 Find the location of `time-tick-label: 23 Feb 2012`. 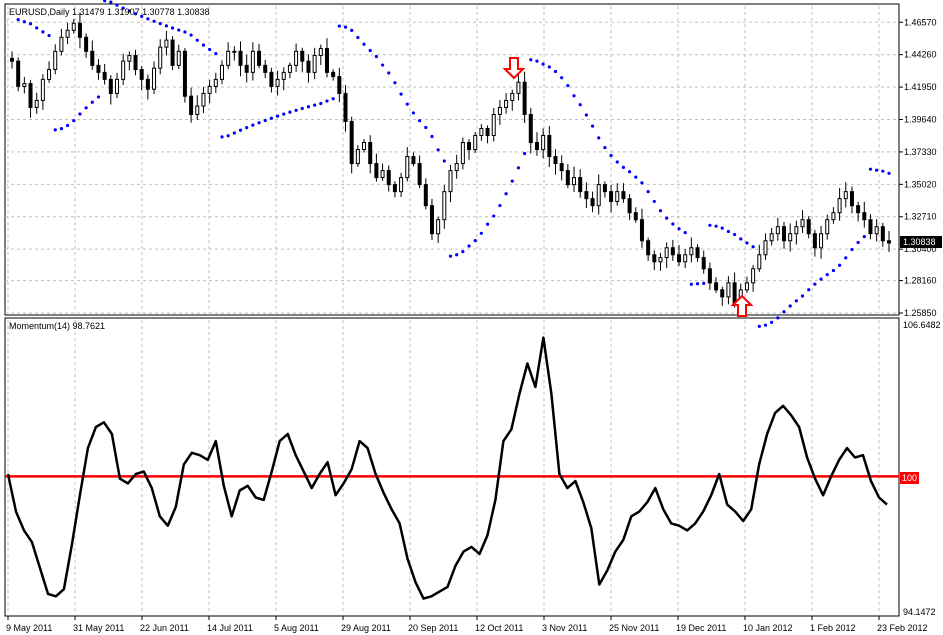

time-tick-label: 23 Feb 2012 is located at coordinates (902, 628).